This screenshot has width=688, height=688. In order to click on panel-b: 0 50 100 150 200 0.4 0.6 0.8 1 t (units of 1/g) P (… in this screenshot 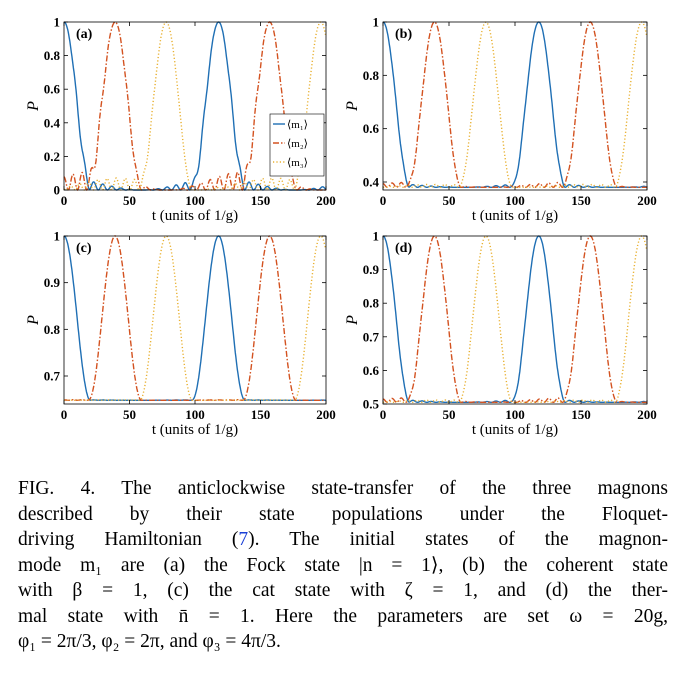, I will do `click(500, 120)`.